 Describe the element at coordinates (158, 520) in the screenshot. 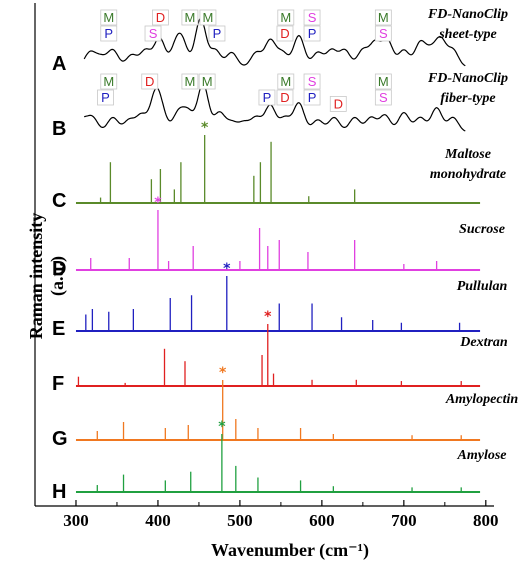

I see `x-tick-label: 400` at that location.